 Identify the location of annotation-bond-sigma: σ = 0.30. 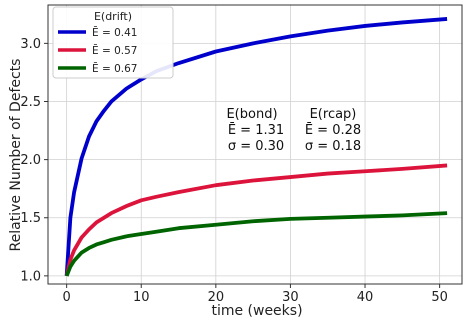
(256, 146).